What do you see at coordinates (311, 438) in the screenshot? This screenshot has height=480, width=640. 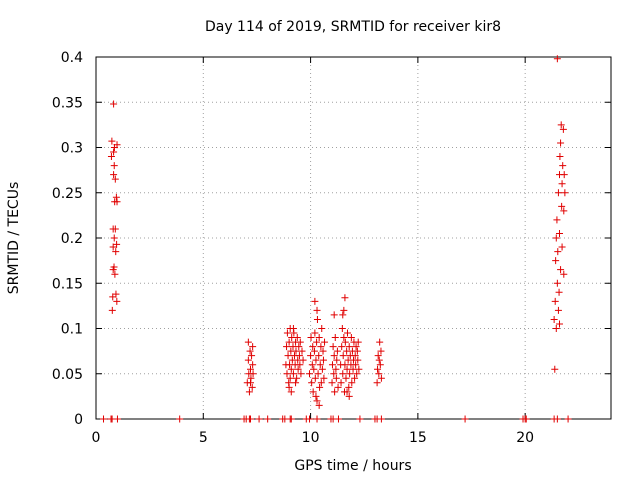 I see `x-tick-label: 10` at bounding box center [311, 438].